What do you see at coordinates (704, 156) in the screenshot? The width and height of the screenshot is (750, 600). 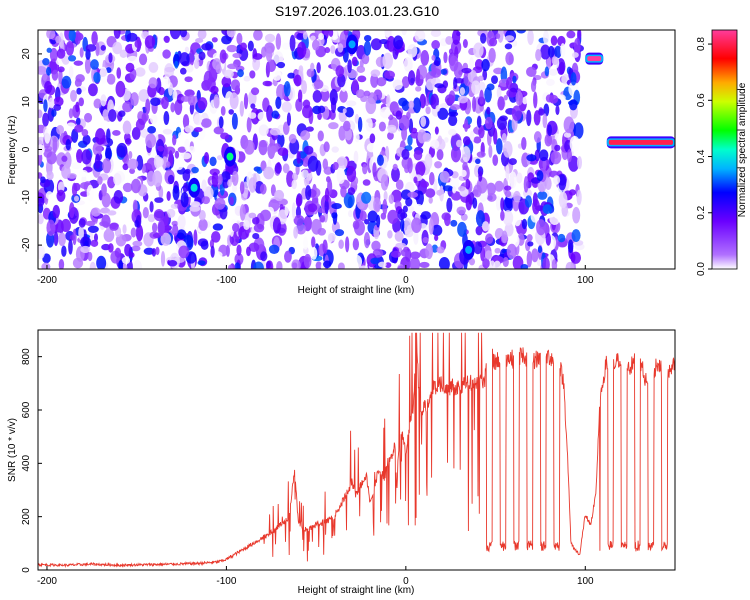 I see `colorbar-ticks: 0.0 0.2 0.4 0.6 0.8` at bounding box center [704, 156].